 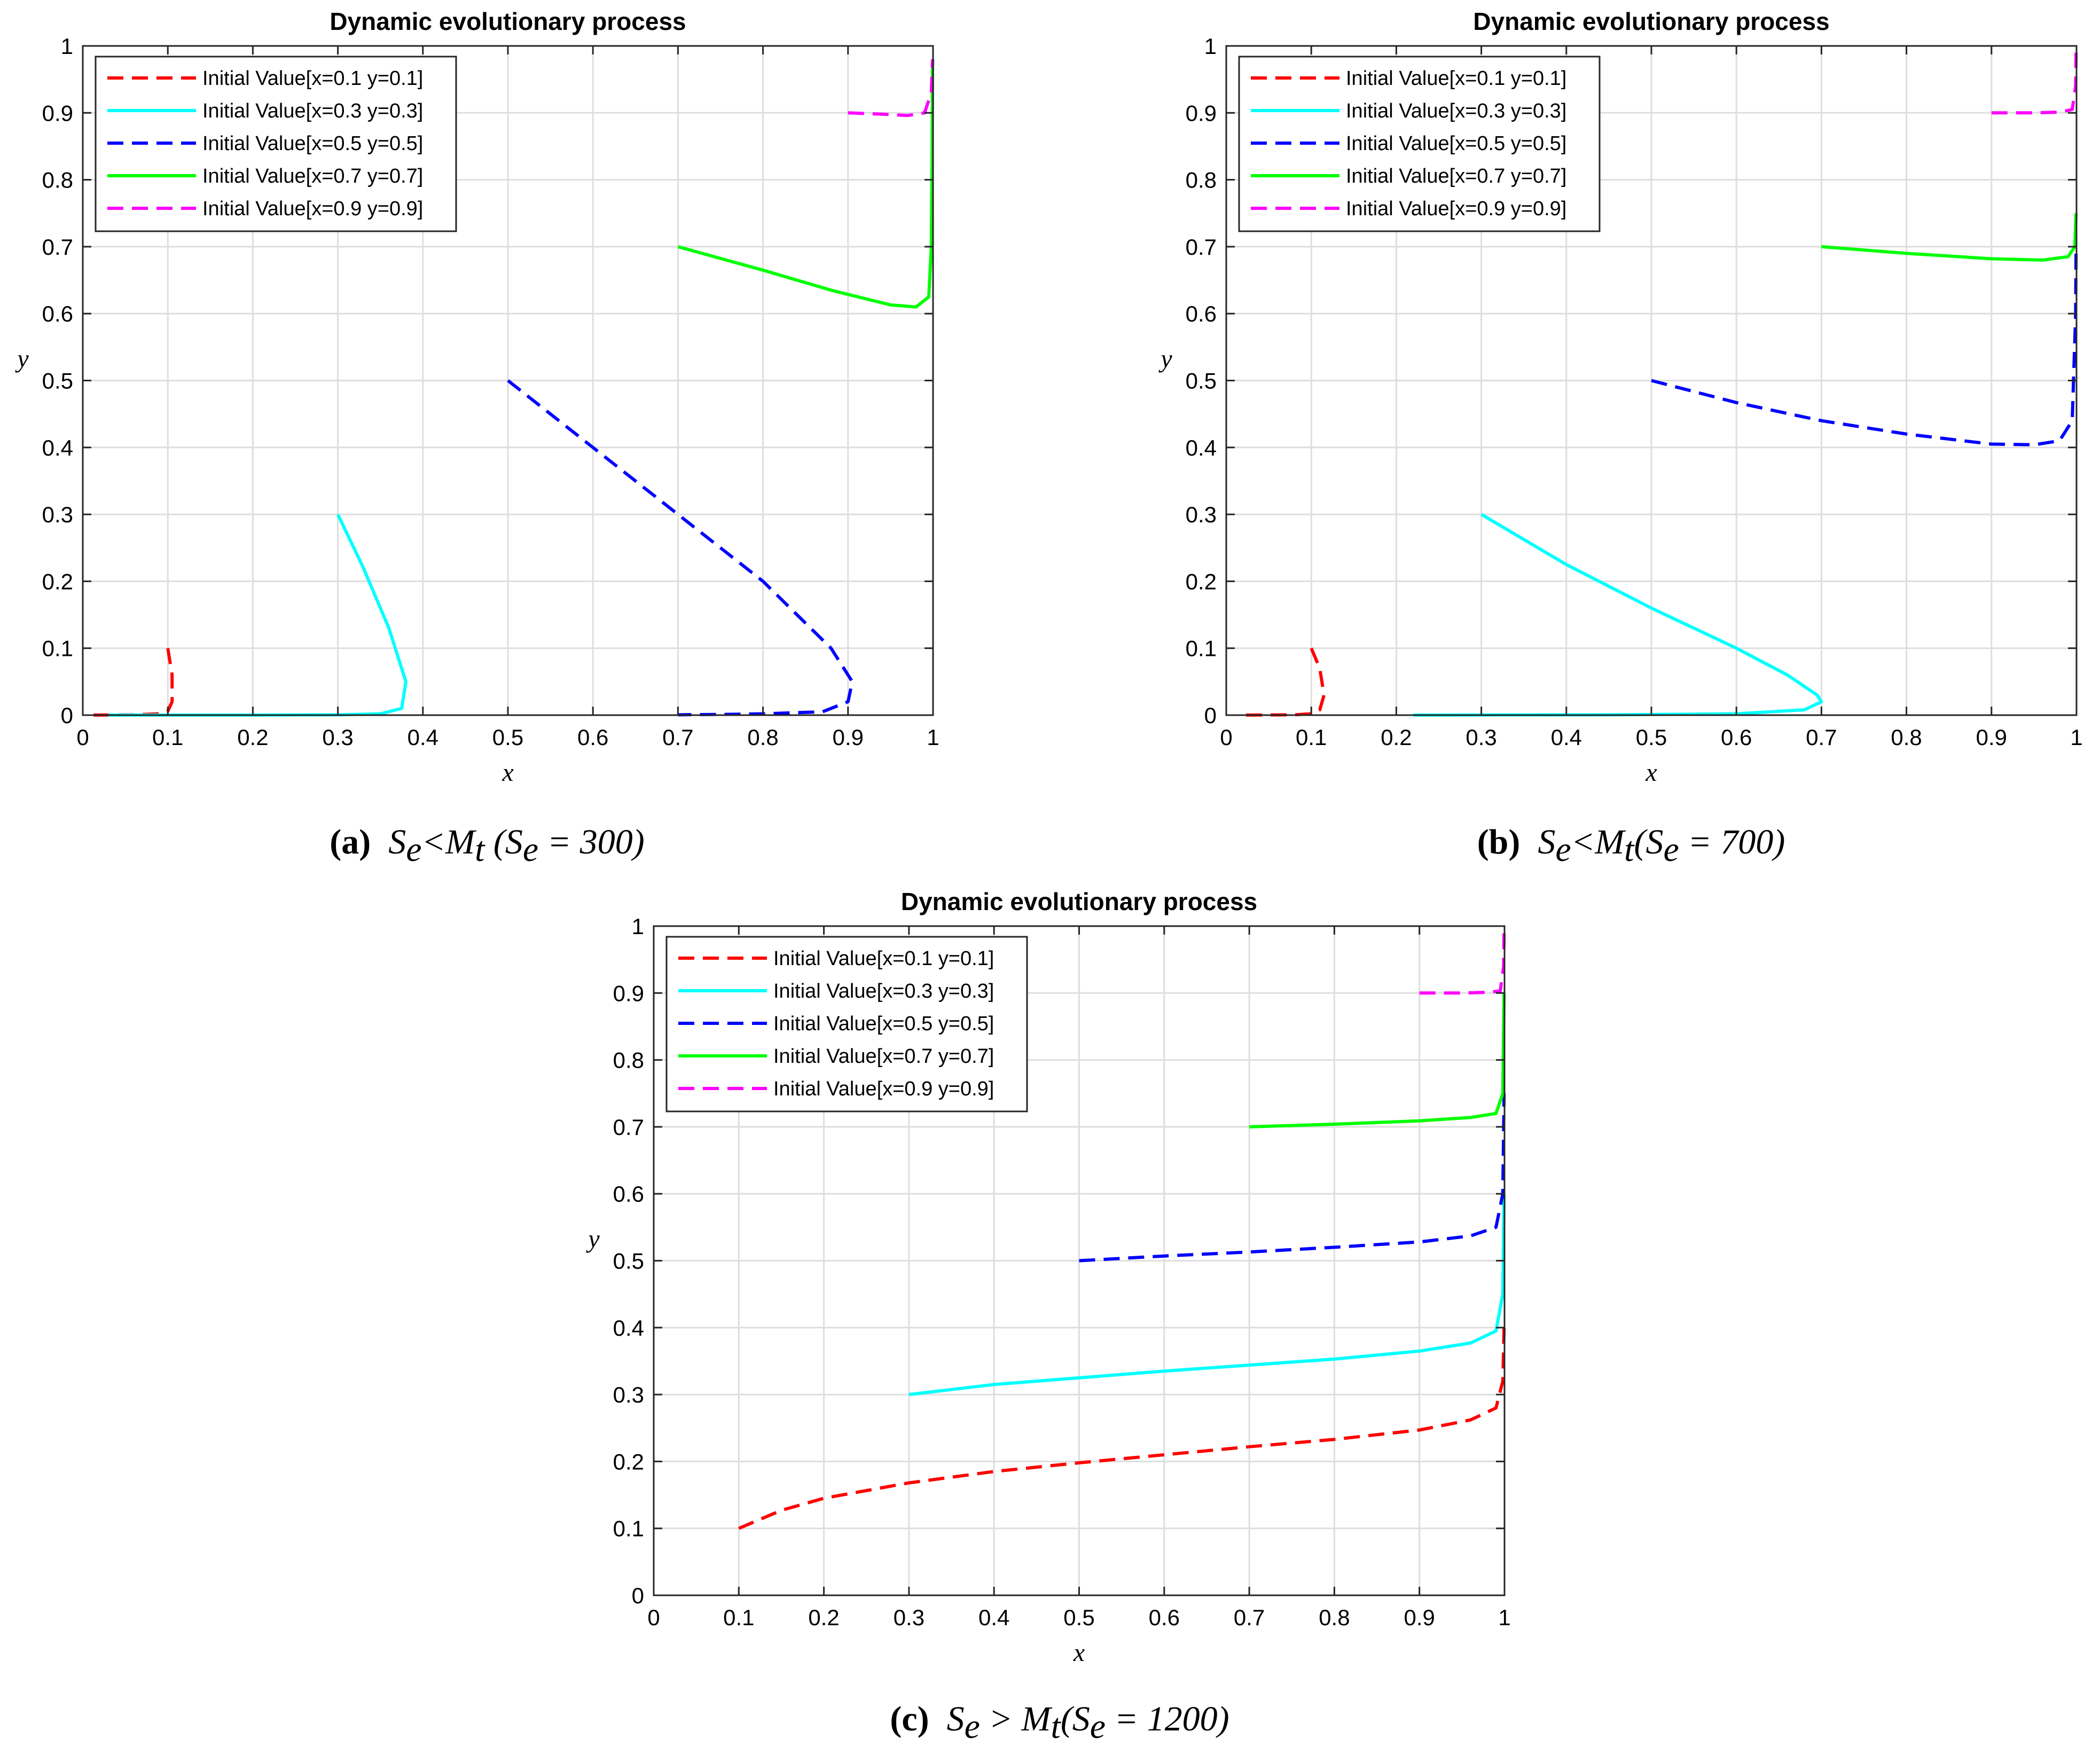 I want to click on chart-caption: (a) Se<Mt (Se = 300), so click(x=487, y=845).